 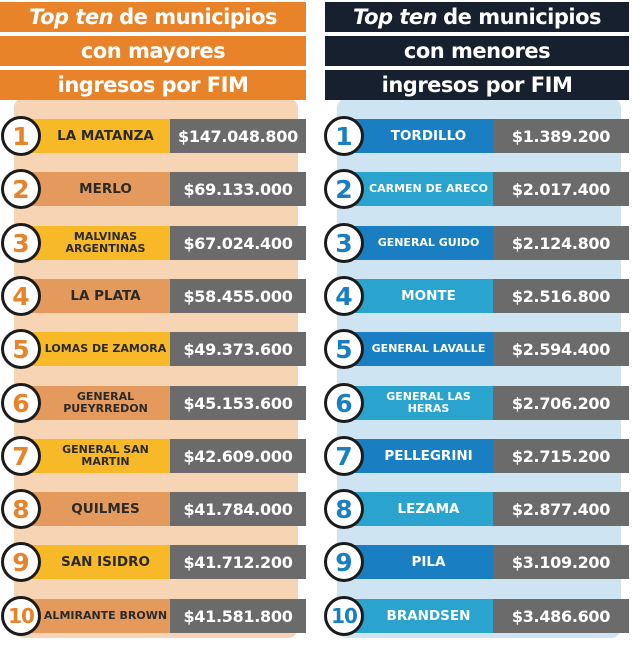 What do you see at coordinates (561, 296) in the screenshot?
I see `income-value: $2.516.800` at bounding box center [561, 296].